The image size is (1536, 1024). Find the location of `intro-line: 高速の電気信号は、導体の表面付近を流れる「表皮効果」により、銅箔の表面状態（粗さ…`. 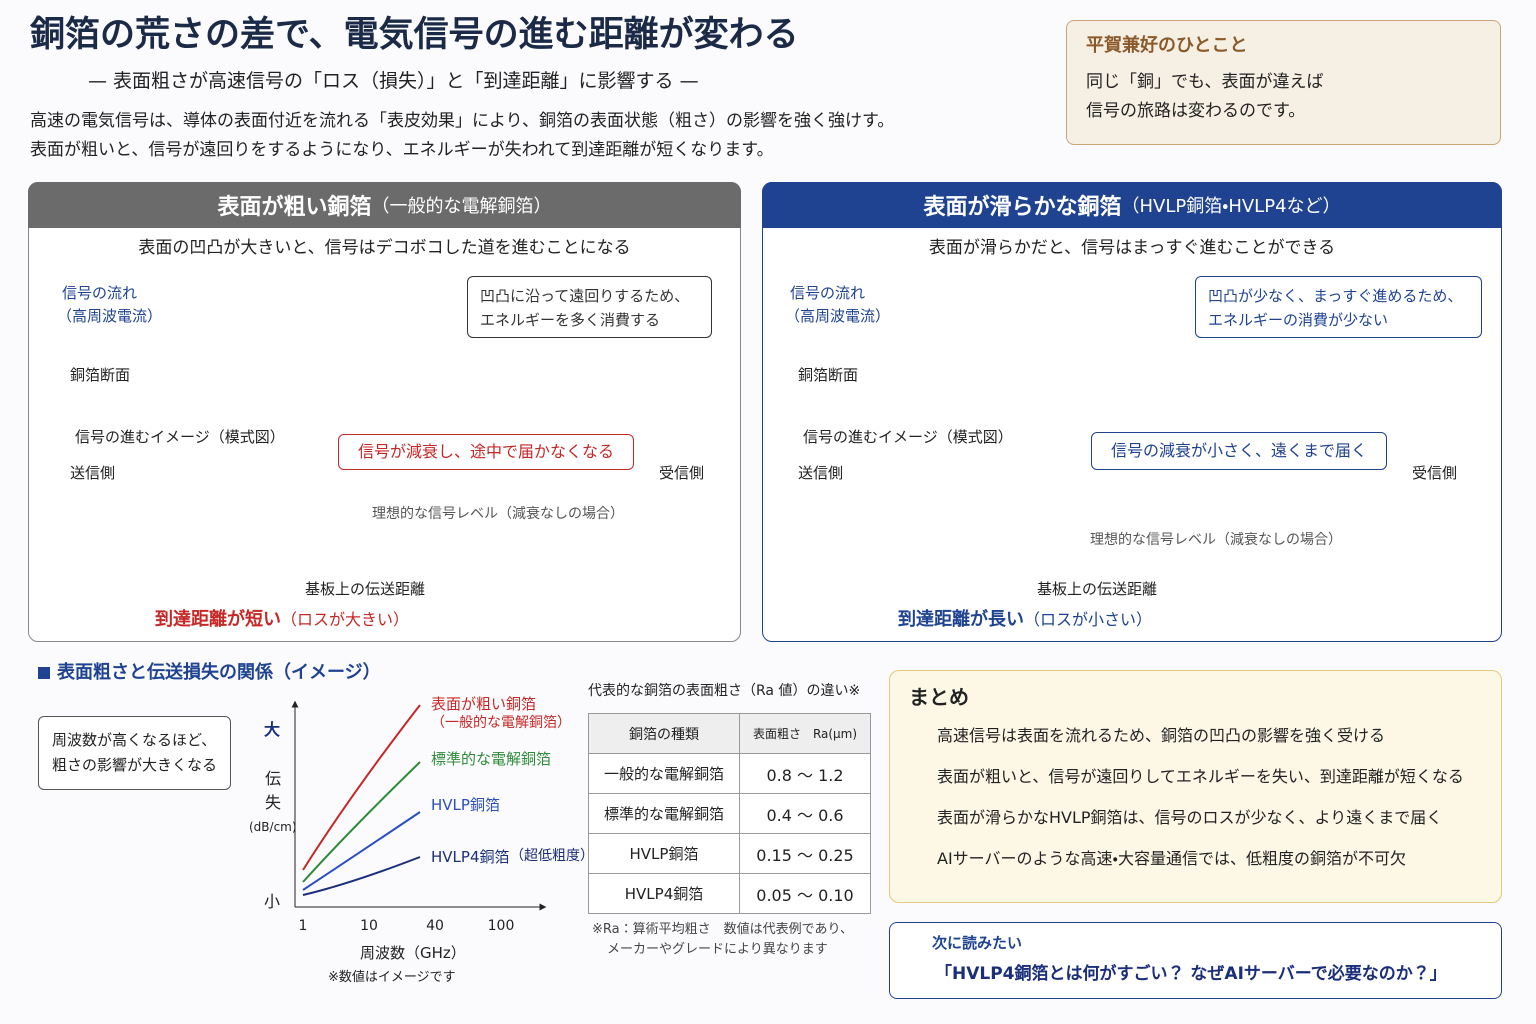

intro-line: 高速の電気信号は、導体の表面付近を流れる「表皮効果」により、銅箔の表面状態（粗さ… is located at coordinates (462, 121).